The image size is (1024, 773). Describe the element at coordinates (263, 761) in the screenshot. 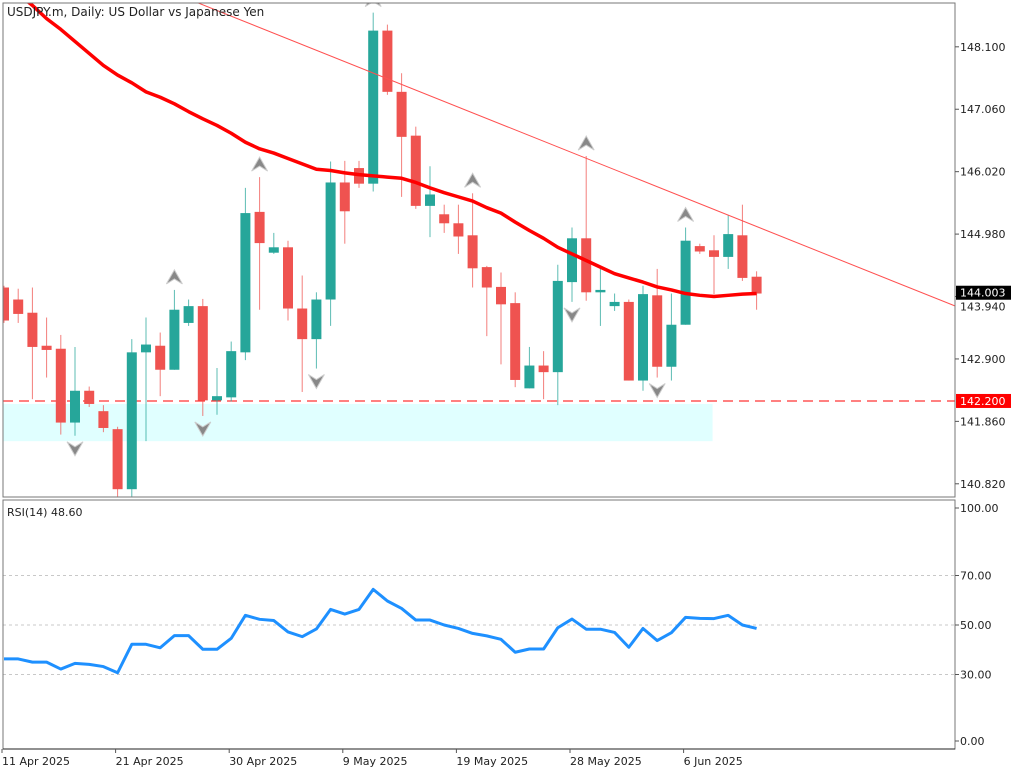

I see `time-tick-label: 30 Apr 2025` at that location.